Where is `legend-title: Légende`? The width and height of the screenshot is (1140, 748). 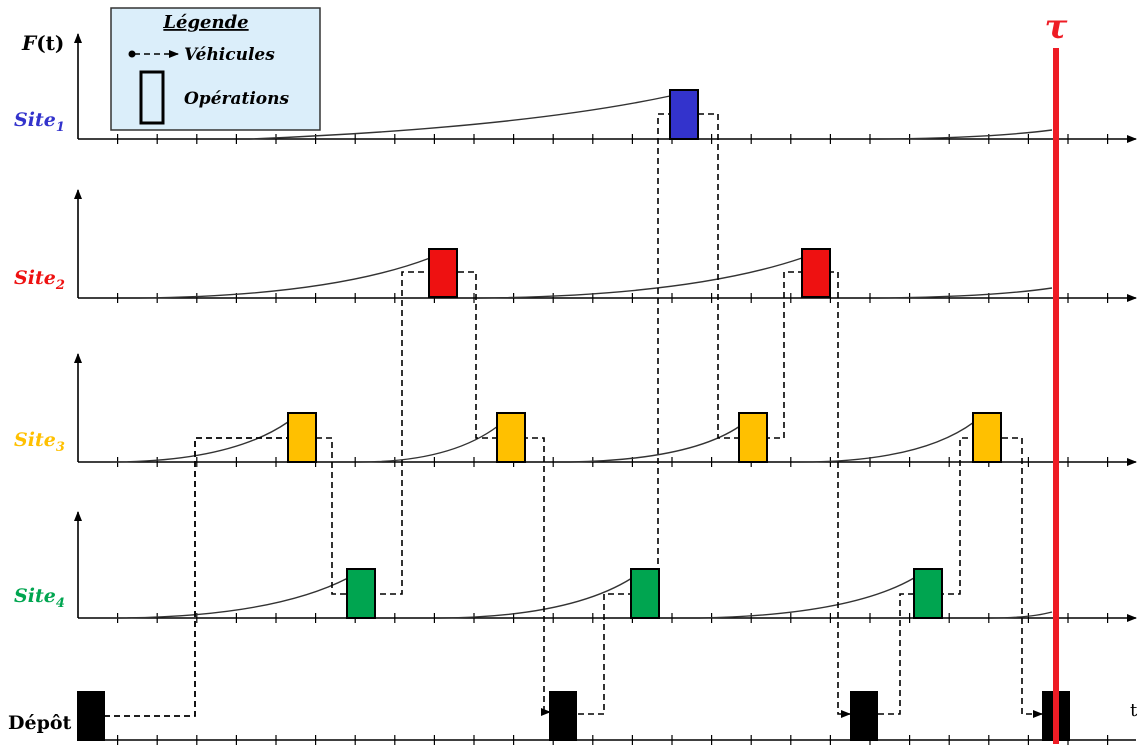 legend-title: Légende is located at coordinates (205, 22).